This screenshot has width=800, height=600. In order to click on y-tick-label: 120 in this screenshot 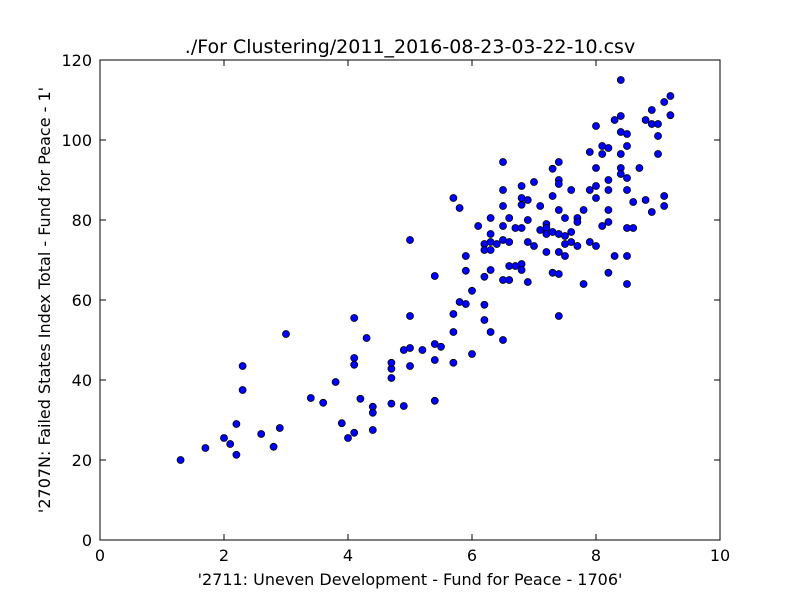, I will do `click(76, 60)`.